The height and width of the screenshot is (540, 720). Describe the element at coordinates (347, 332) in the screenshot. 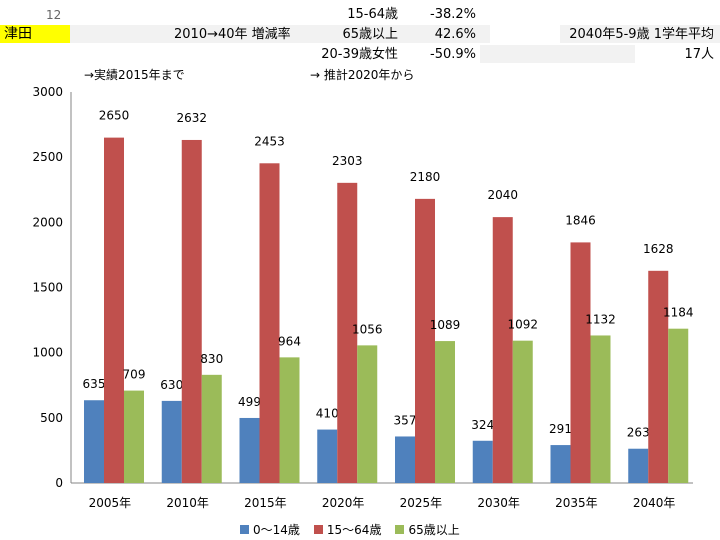

I see `bar-15-64-2020` at that location.